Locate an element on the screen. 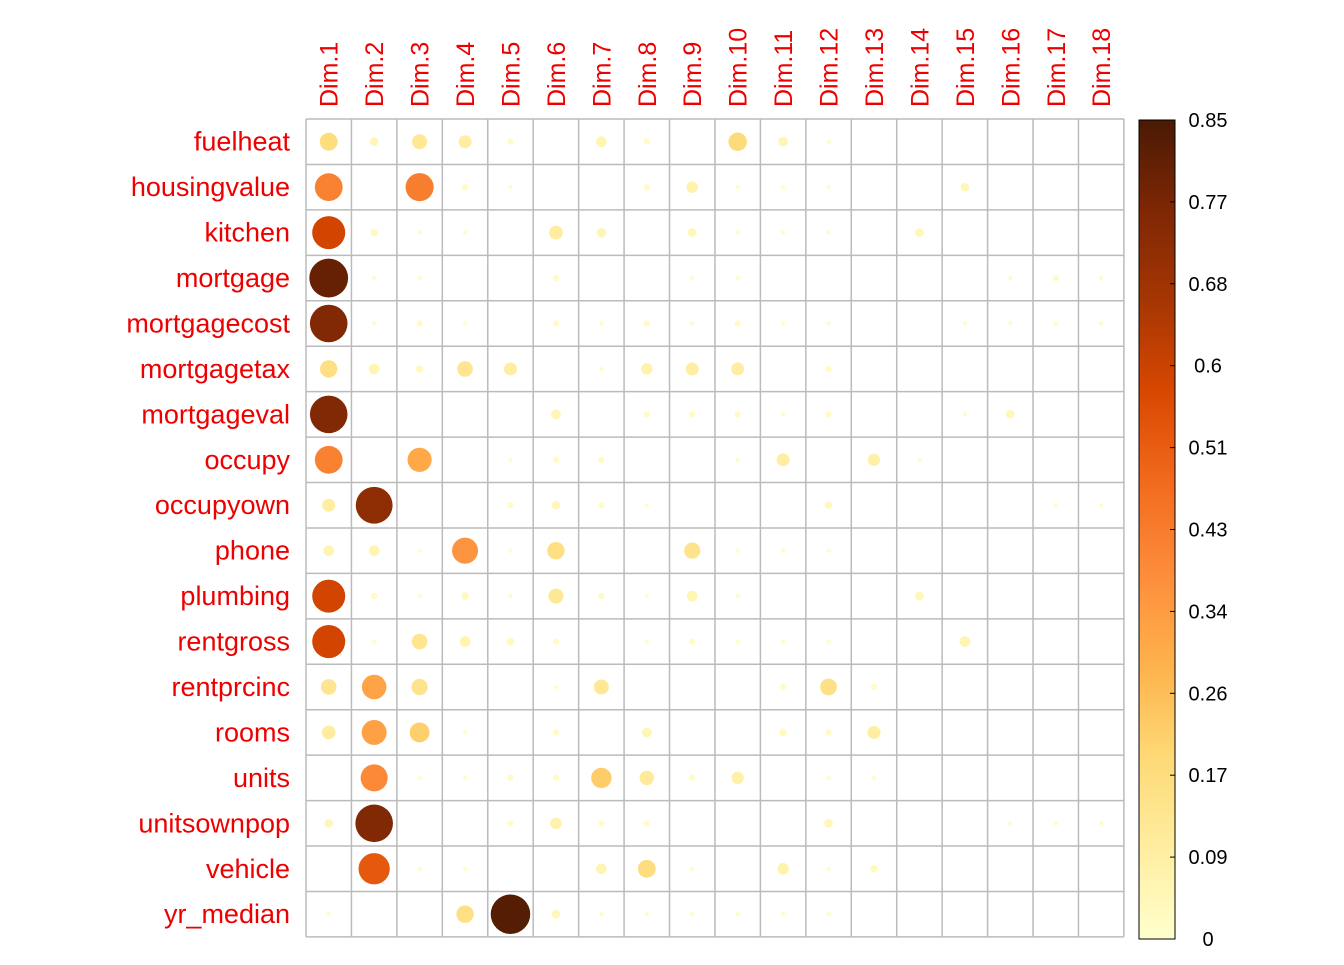  row-label: occupy is located at coordinates (247, 460).